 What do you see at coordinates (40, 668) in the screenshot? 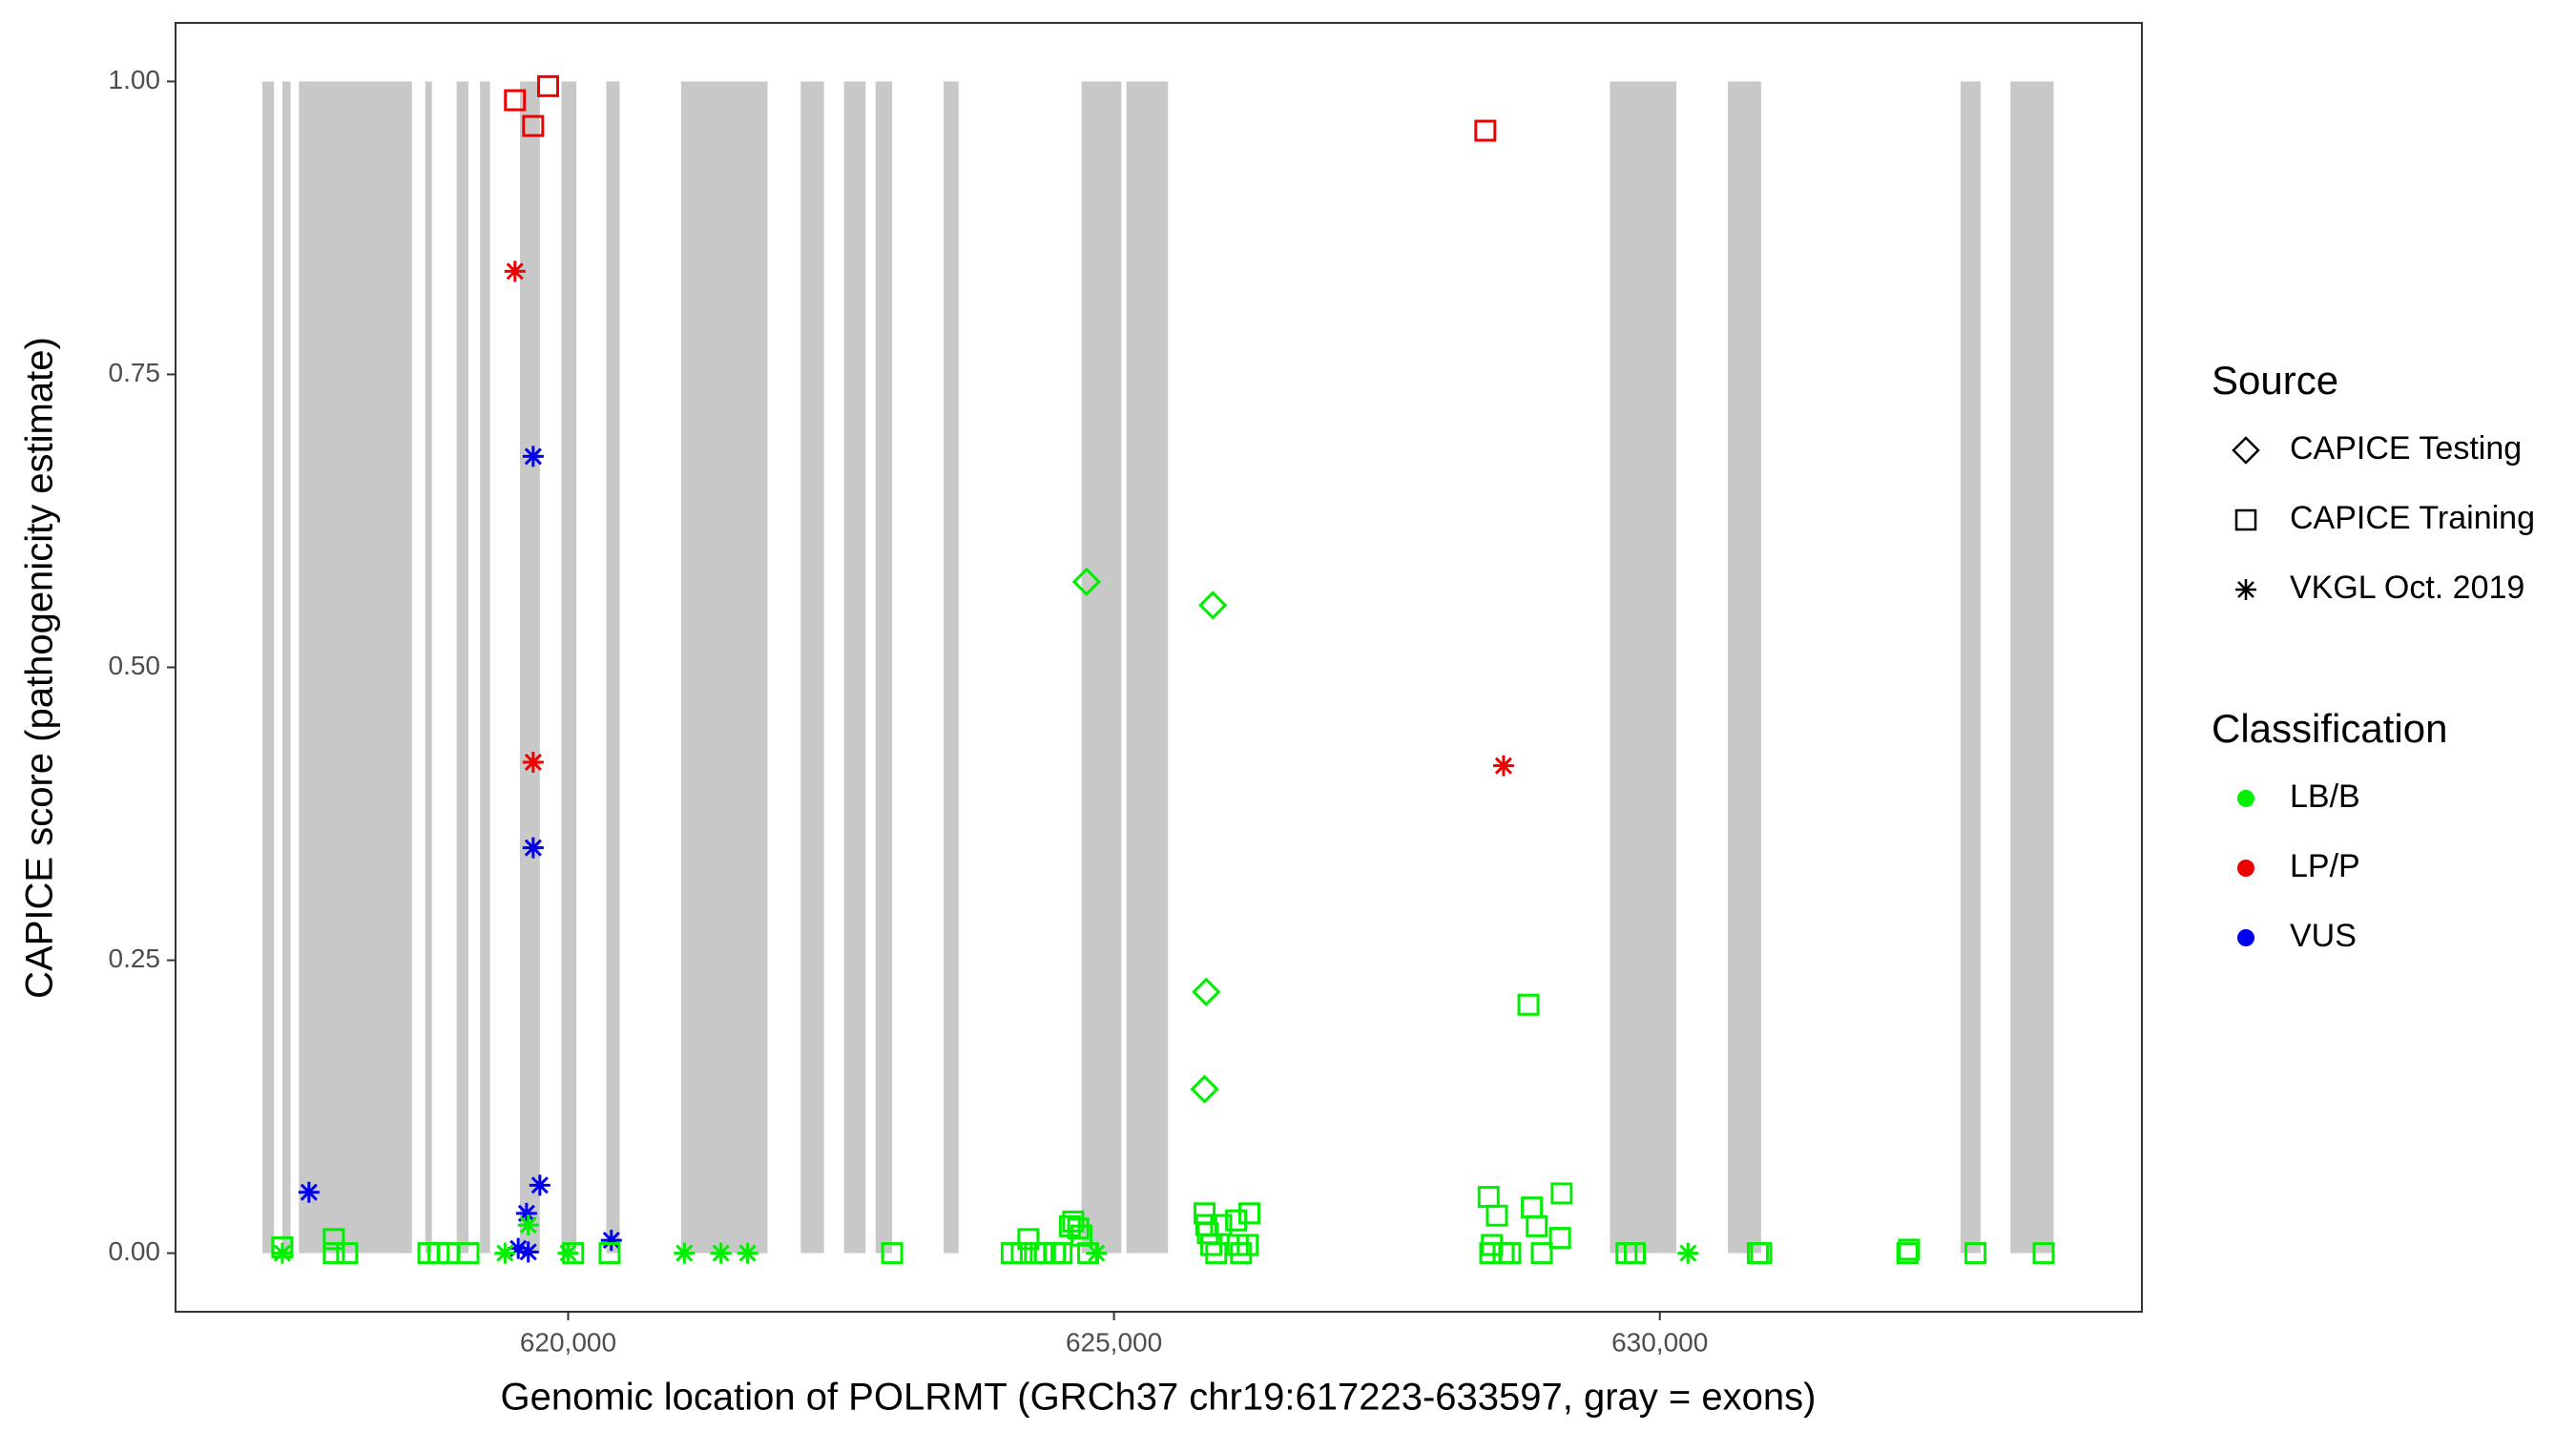
I see `y-axis-title: CAPICE score (pathogenicity estimate)` at bounding box center [40, 668].